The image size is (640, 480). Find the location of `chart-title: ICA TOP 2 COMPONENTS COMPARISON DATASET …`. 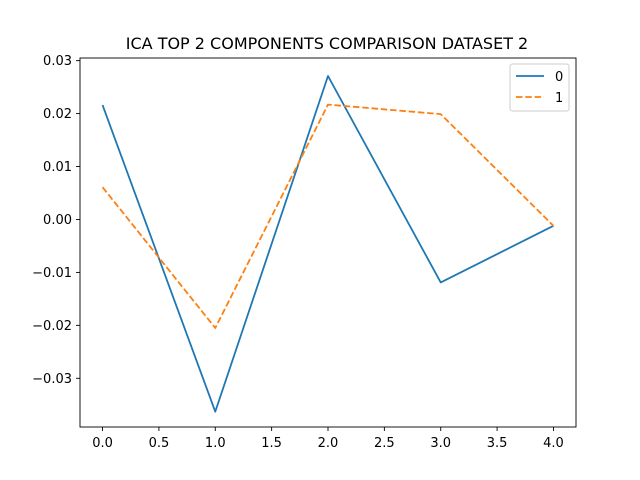

chart-title: ICA TOP 2 COMPONENTS COMPARISON DATASET … is located at coordinates (327, 43).